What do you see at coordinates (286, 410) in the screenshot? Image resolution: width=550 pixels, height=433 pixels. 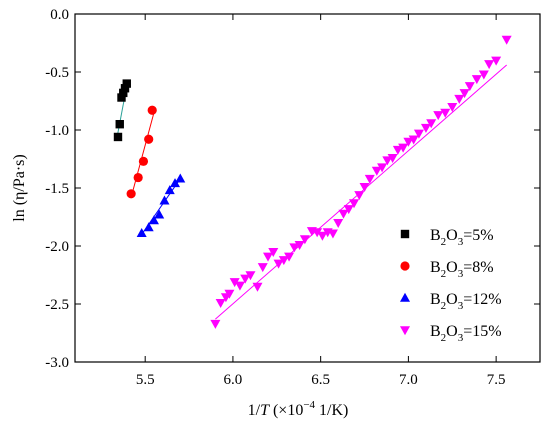 I see `x-axis-title-part-3: (×10` at bounding box center [286, 410].